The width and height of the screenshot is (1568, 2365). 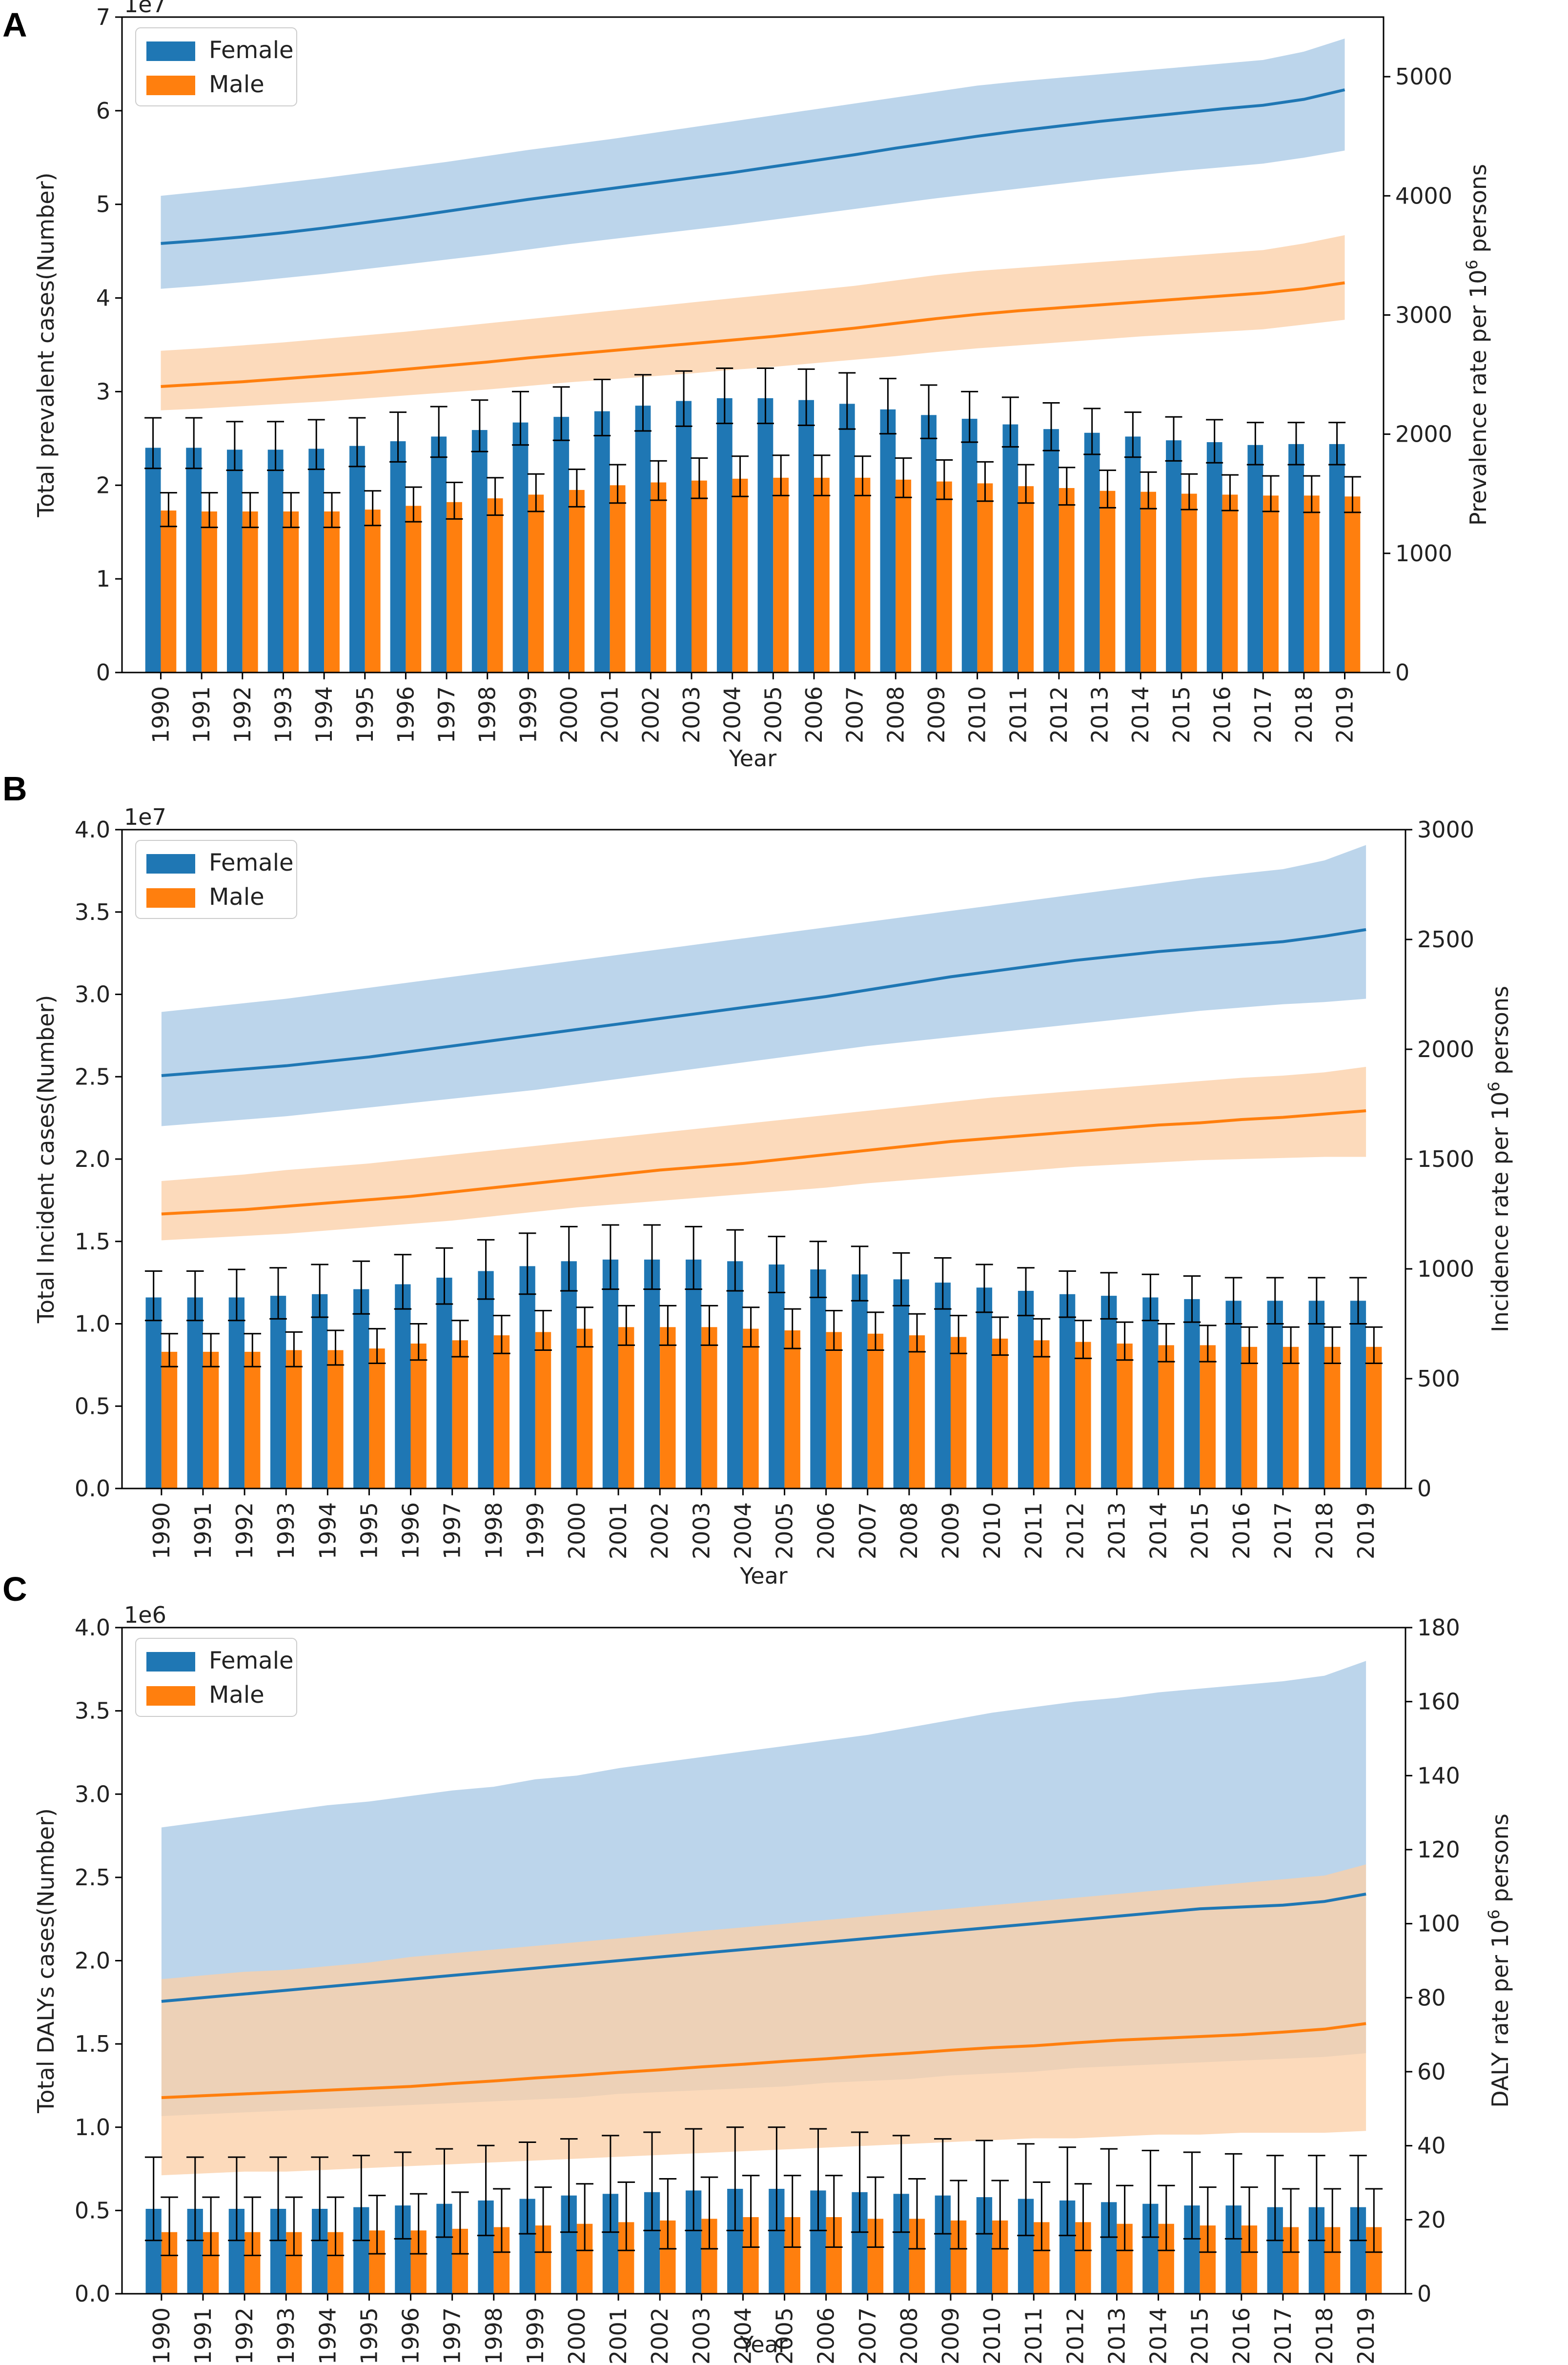 I want to click on xtick-label: 2014, so click(x=1140, y=714).